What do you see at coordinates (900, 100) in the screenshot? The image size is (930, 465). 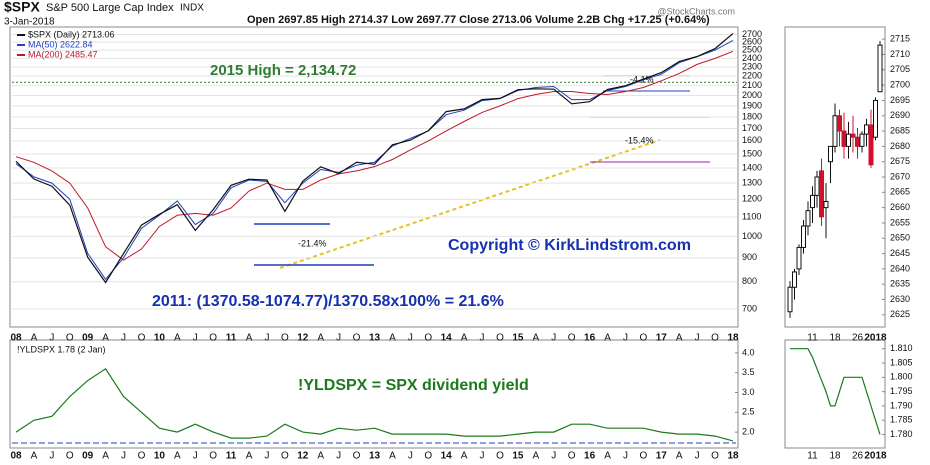 I see `y-tick-label: 2695` at bounding box center [900, 100].